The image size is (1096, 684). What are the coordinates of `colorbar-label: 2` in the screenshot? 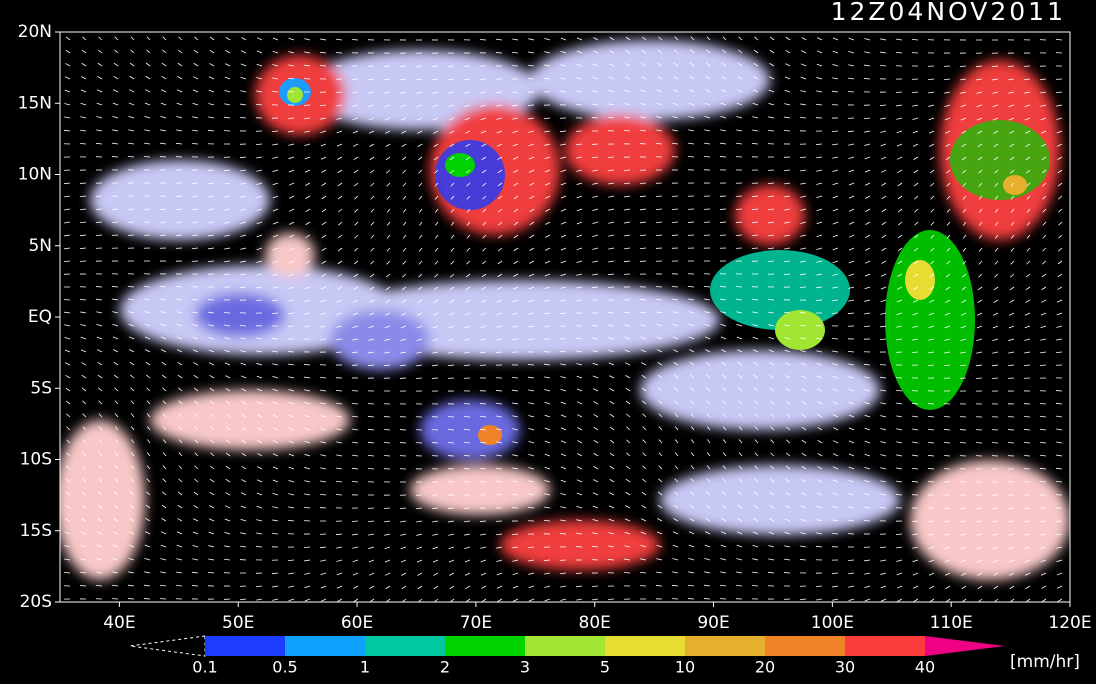 It's located at (445, 667).